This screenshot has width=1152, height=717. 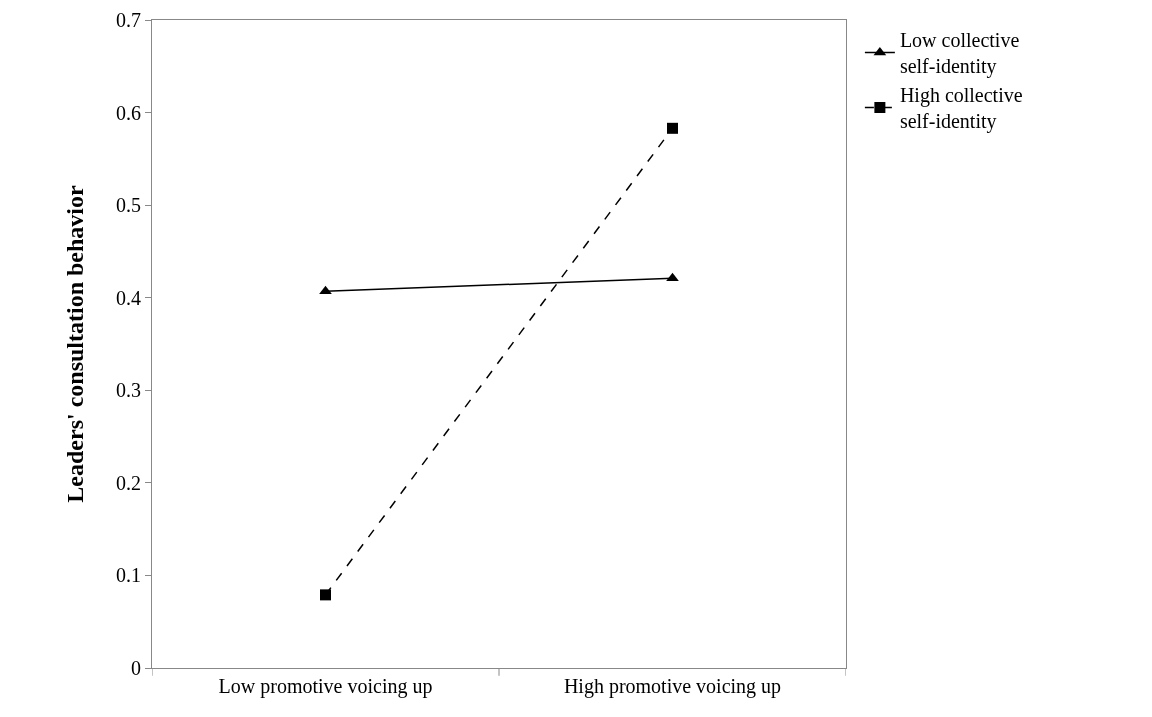 I want to click on y-tick-label: 0.4, so click(x=128, y=297).